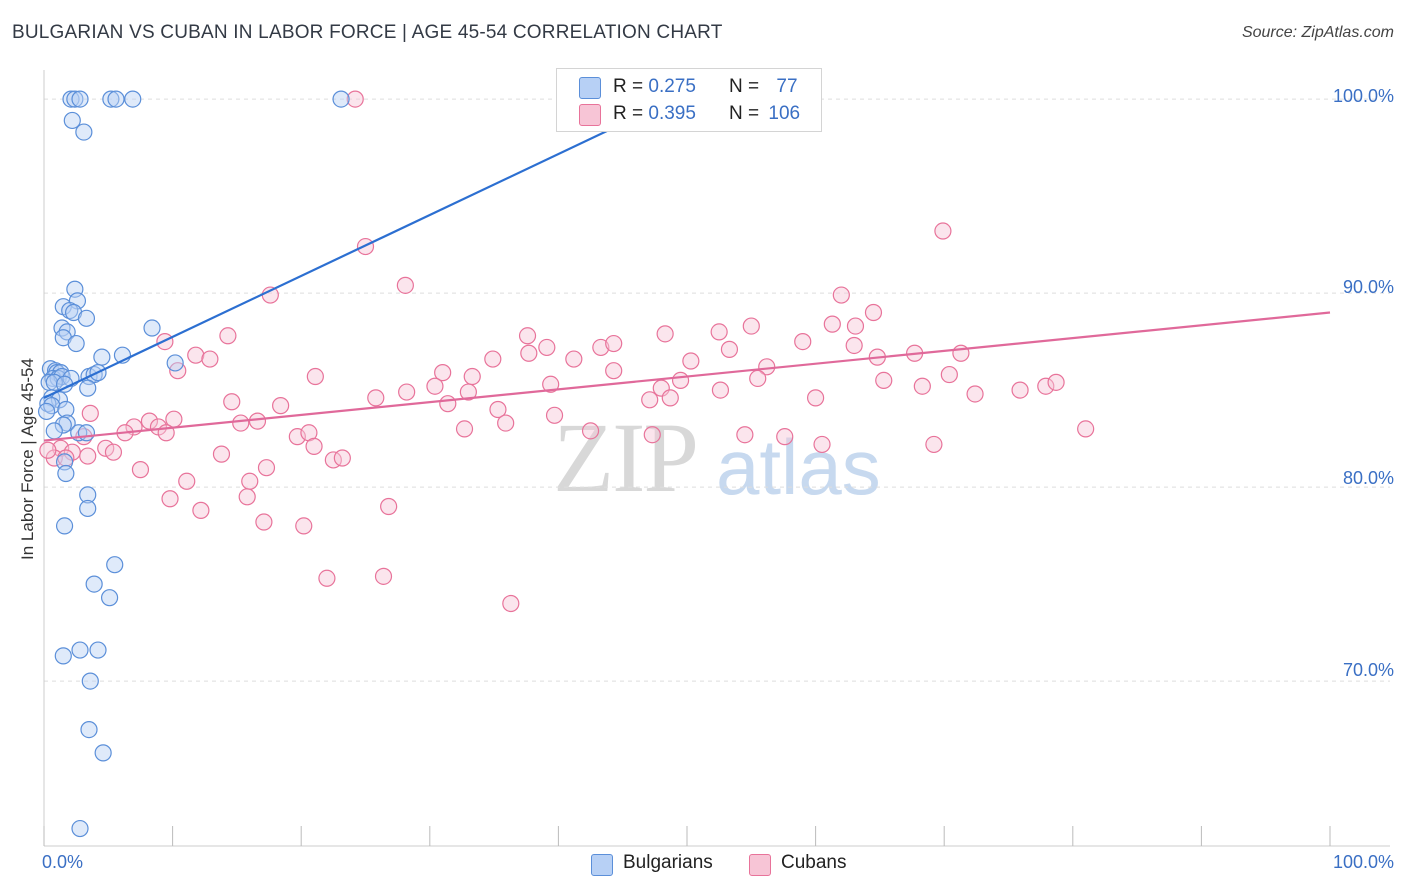  I want to click on x-tick-label: 100.0%, so click(1363, 862).